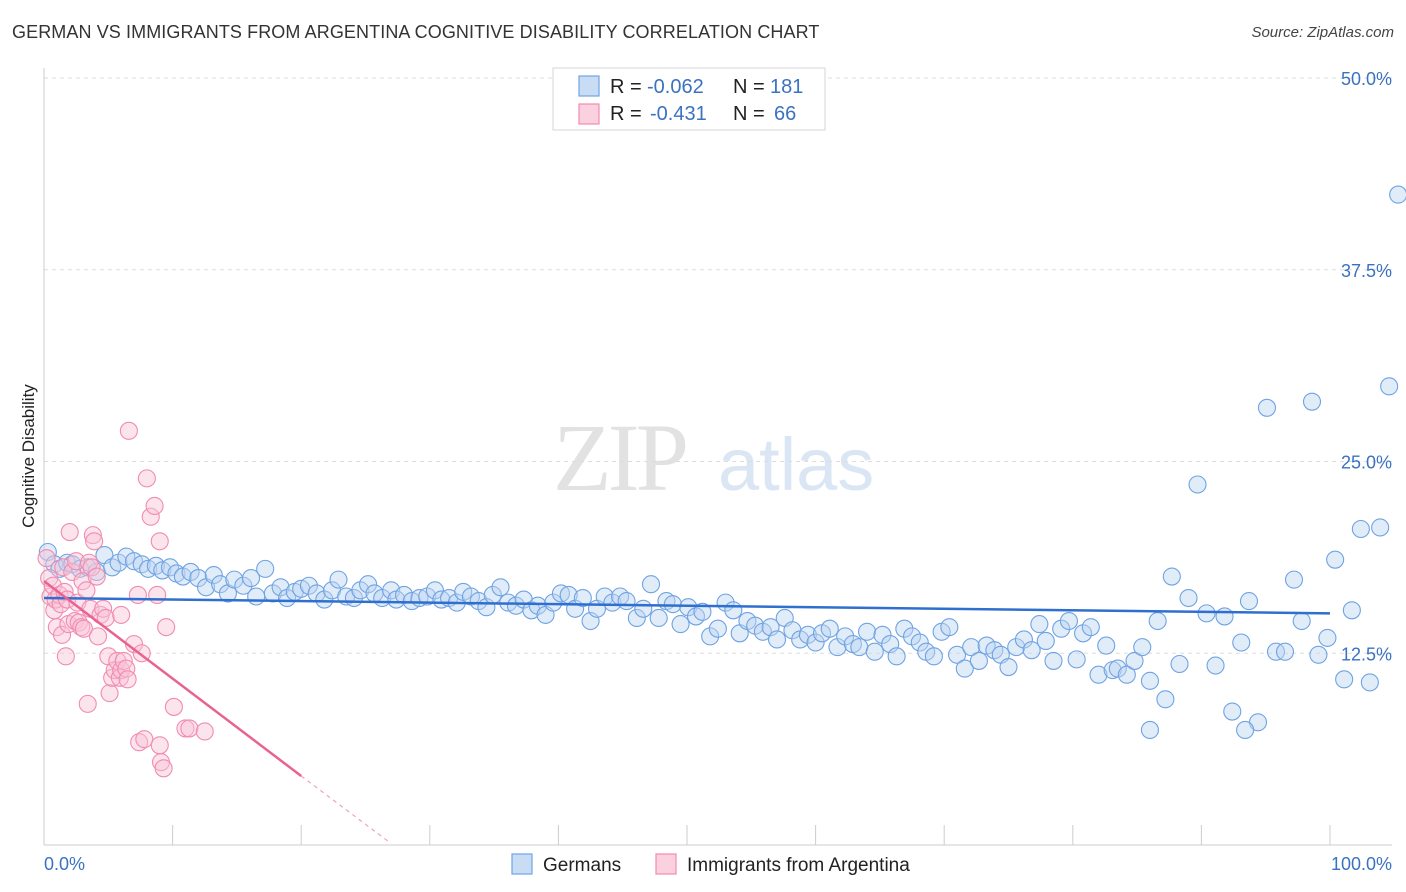  What do you see at coordinates (626, 87) in the screenshot?
I see `legend-r-label-1: R =` at bounding box center [626, 87].